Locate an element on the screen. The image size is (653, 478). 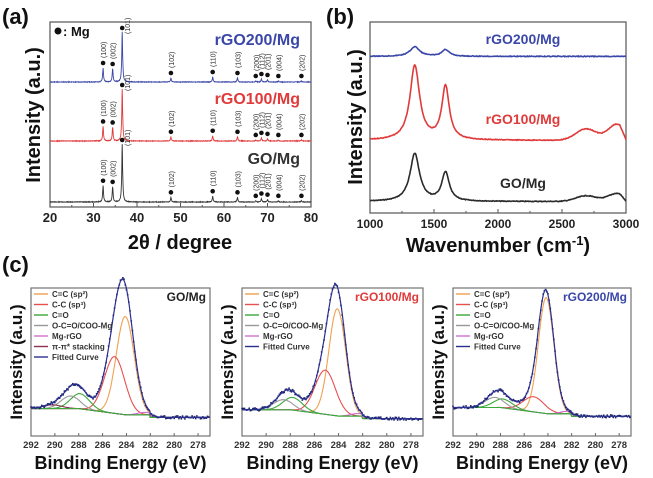
x-tick-label: 290 is located at coordinates (266, 445).